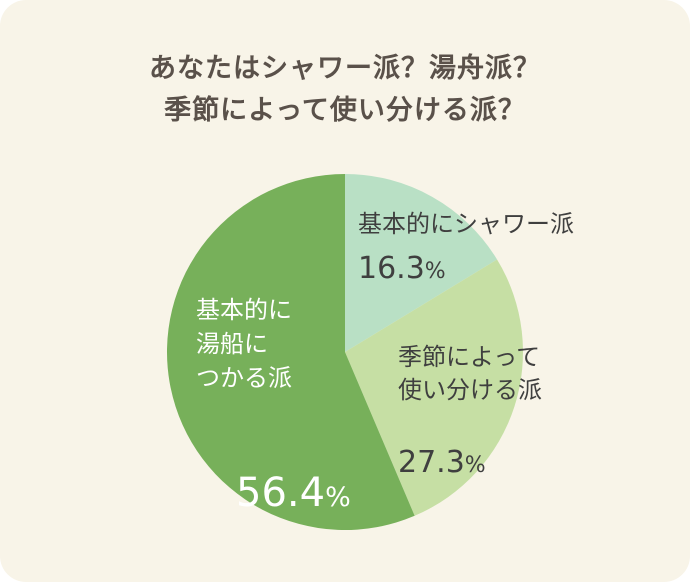  What do you see at coordinates (280, 493) in the screenshot?
I see `slice-3-value-number: 56.4` at bounding box center [280, 493].